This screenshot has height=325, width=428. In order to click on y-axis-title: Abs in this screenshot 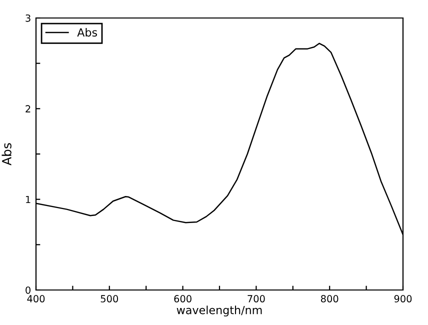, I will do `click(7, 154)`.